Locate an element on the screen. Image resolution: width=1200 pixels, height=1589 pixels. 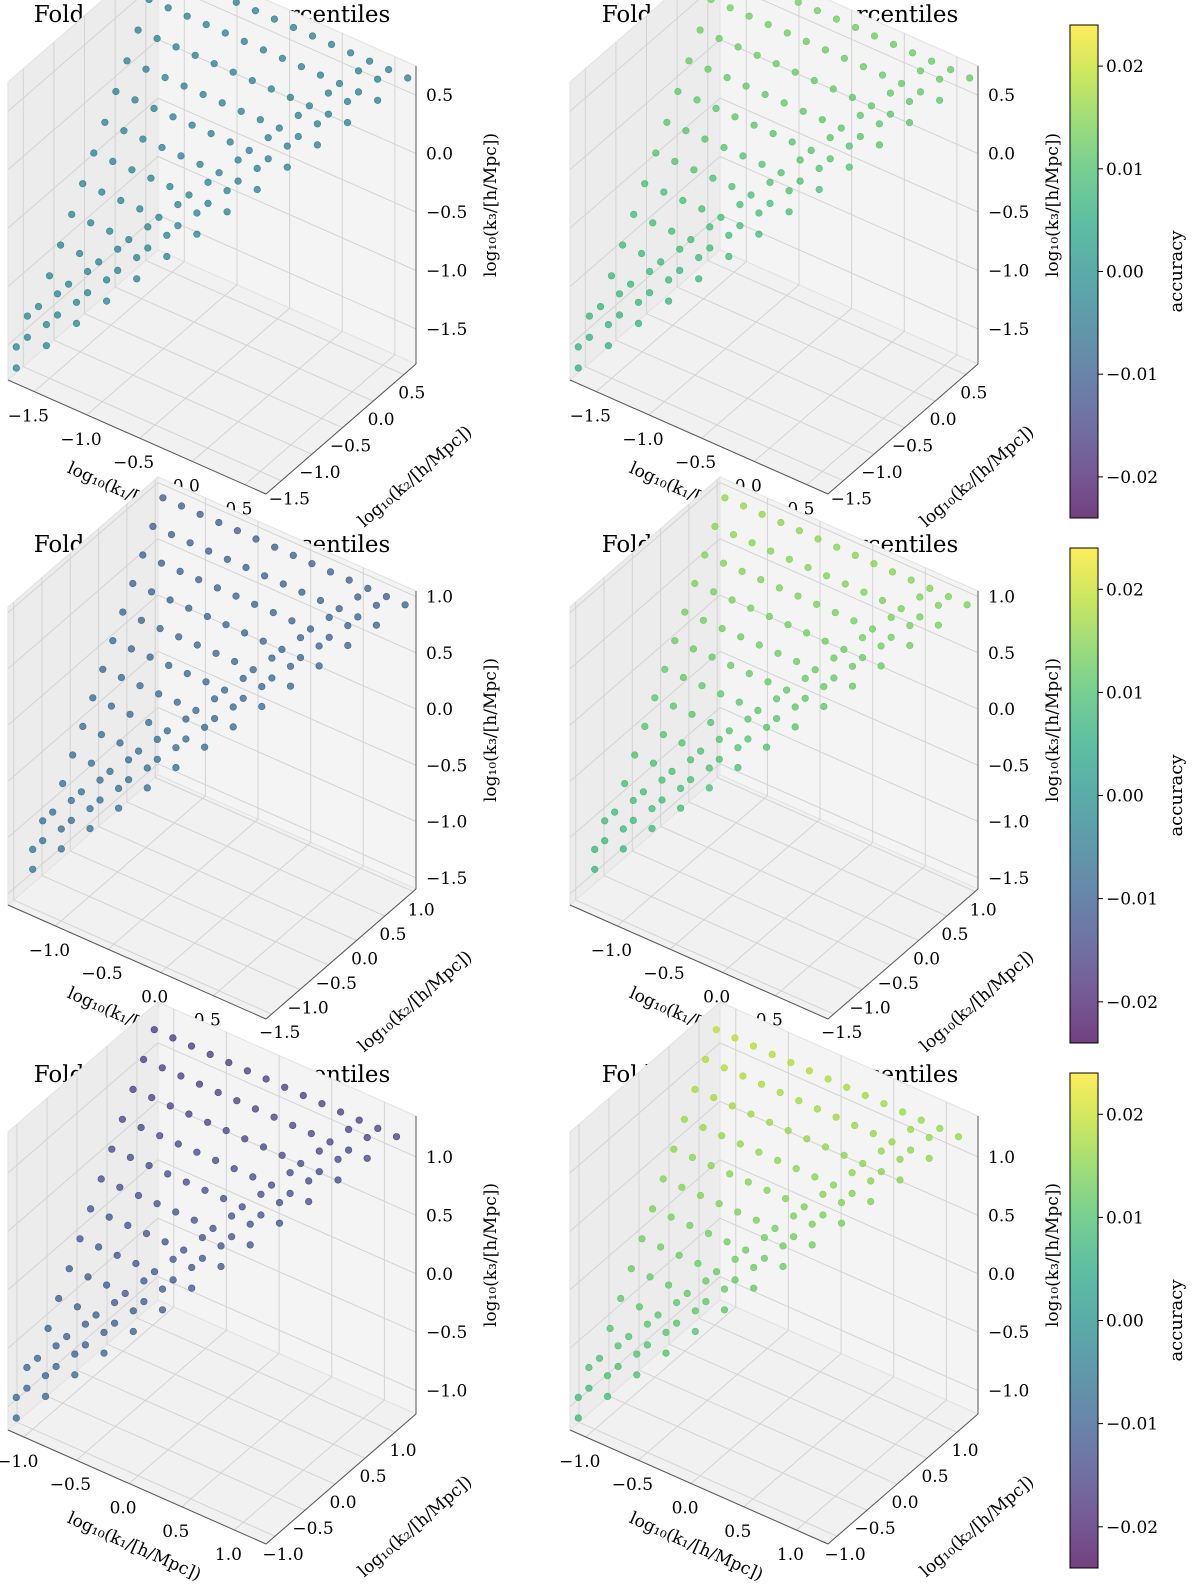
y-tick-label: 0.5 is located at coordinates (372, 1477).